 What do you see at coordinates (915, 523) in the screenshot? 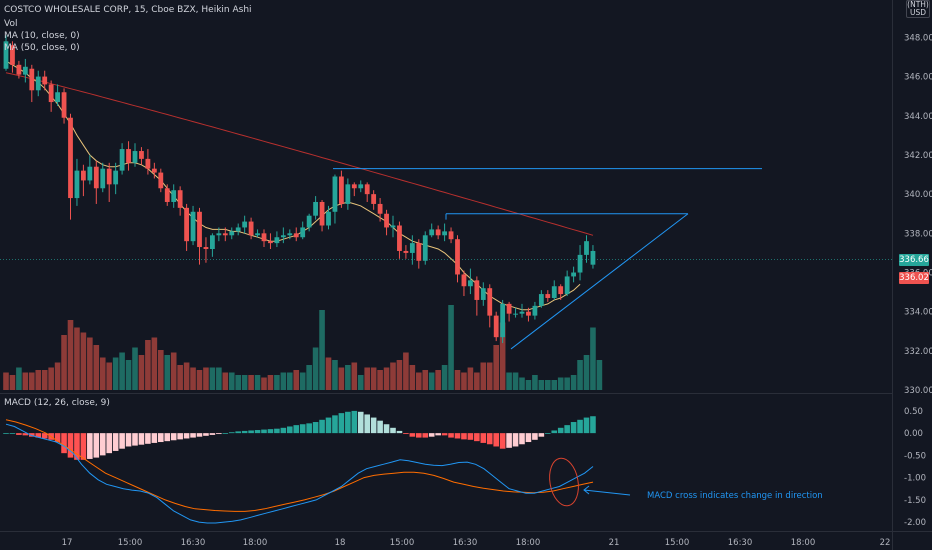
I see `macd-tick-label: -2.00` at bounding box center [915, 523].